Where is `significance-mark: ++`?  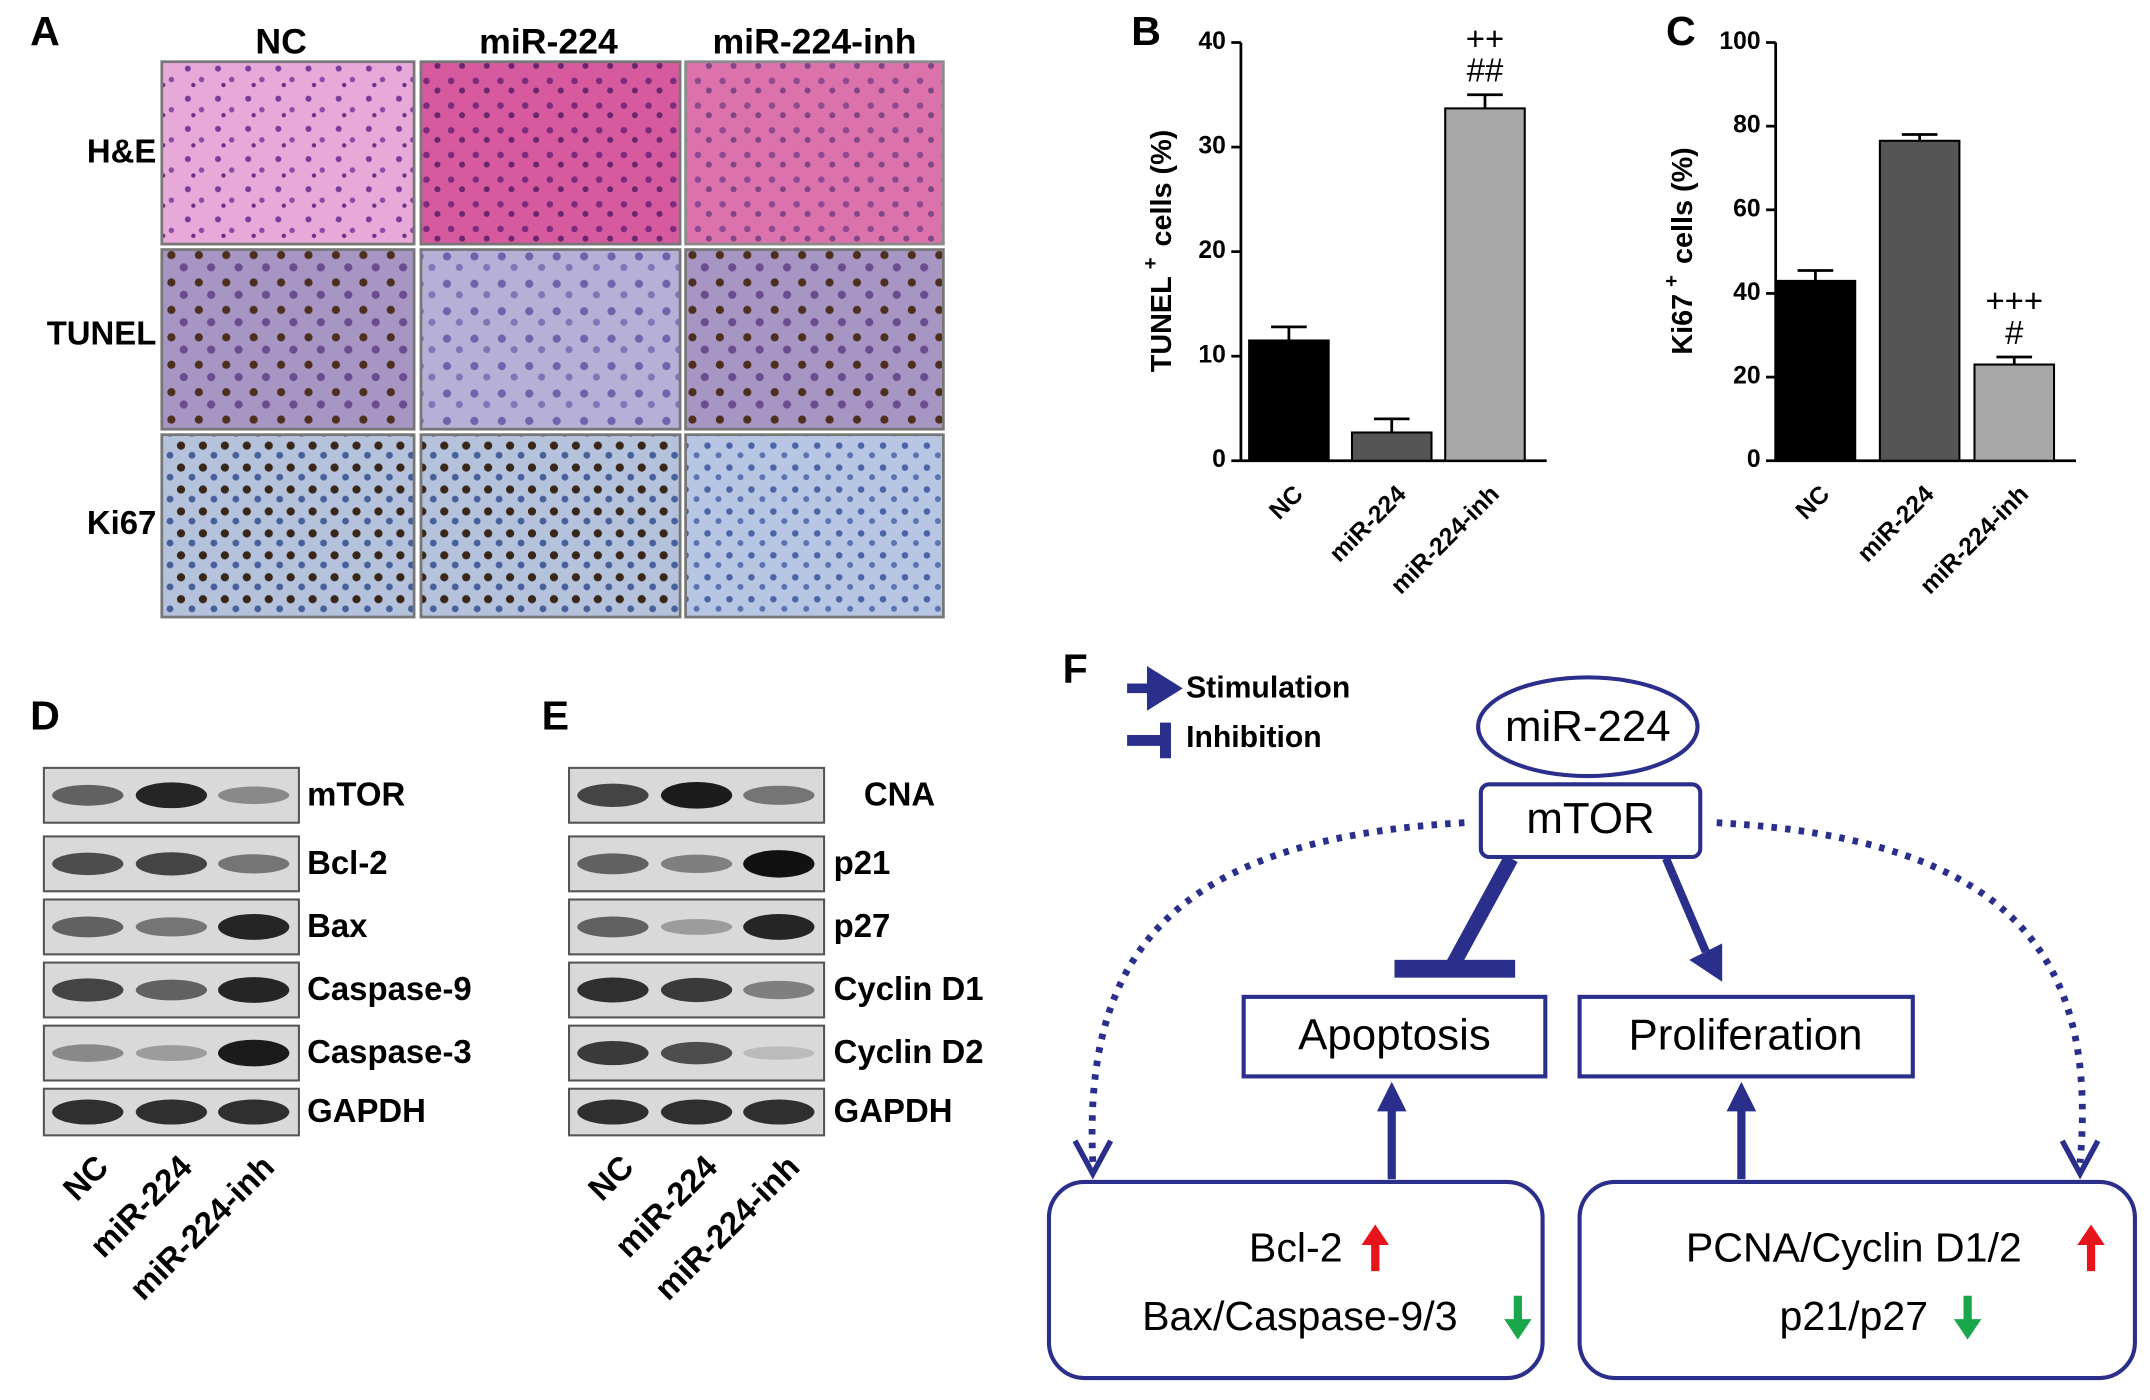 significance-mark: ++ is located at coordinates (1485, 38).